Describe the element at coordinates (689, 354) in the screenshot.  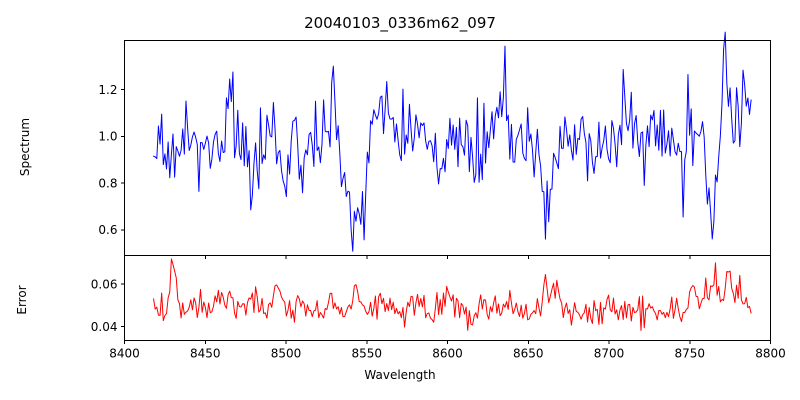
I see `x-tick-label: 8750` at that location.